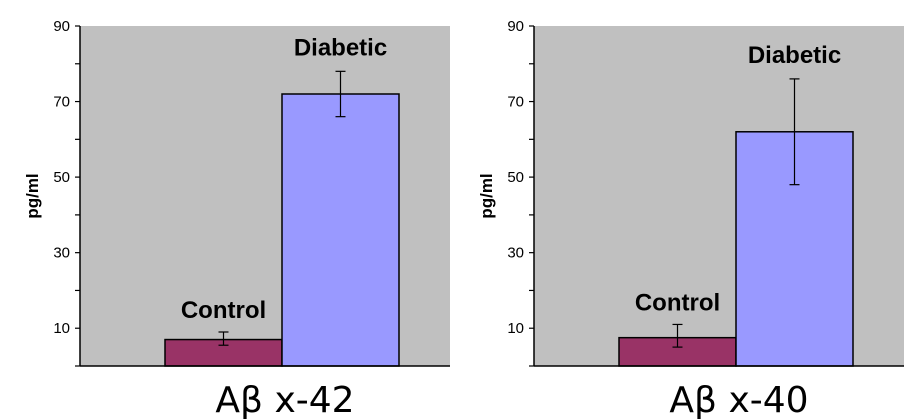  Describe the element at coordinates (738, 399) in the screenshot. I see `x-axis-label: Aβ x-40` at that location.